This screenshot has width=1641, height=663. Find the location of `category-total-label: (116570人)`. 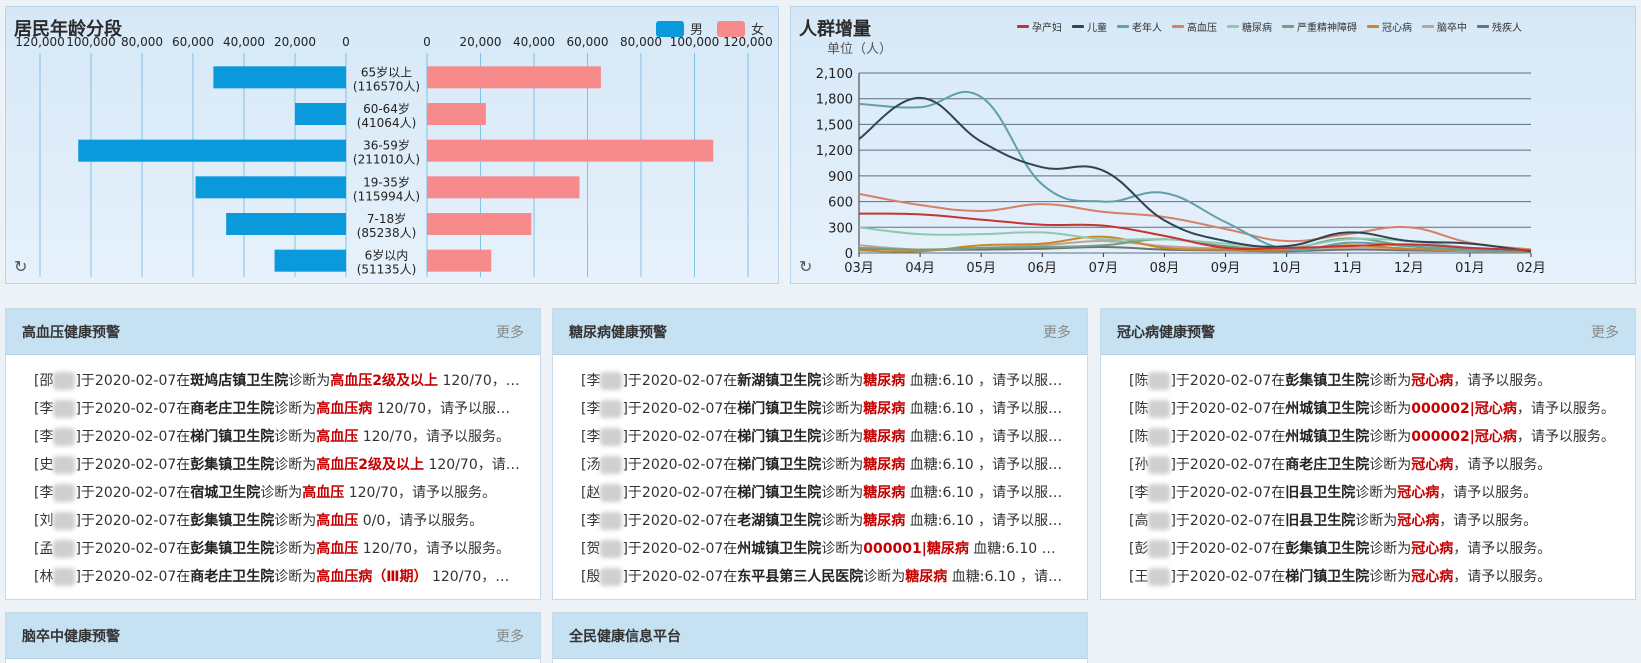

category-total-label: (116570人) is located at coordinates (386, 86).